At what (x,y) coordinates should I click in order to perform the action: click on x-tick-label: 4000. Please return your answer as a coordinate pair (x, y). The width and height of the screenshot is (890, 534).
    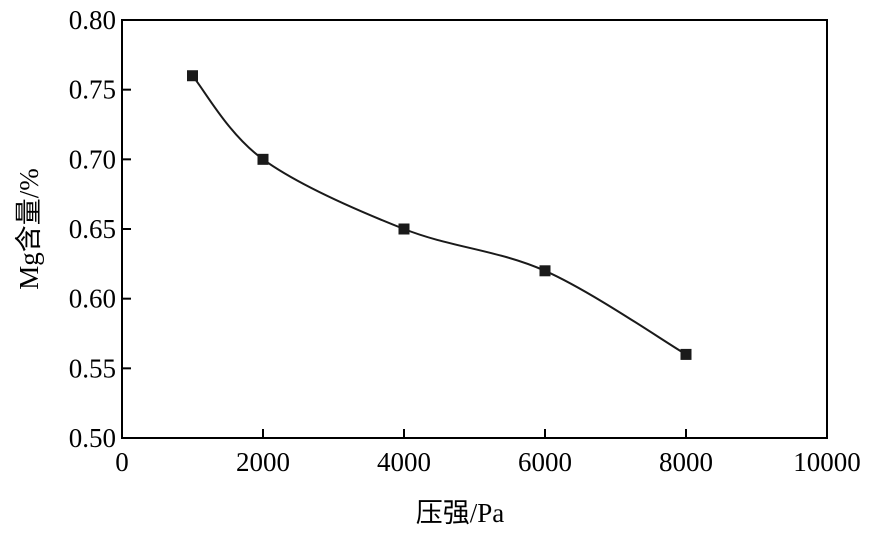
    Looking at the image, I should click on (404, 462).